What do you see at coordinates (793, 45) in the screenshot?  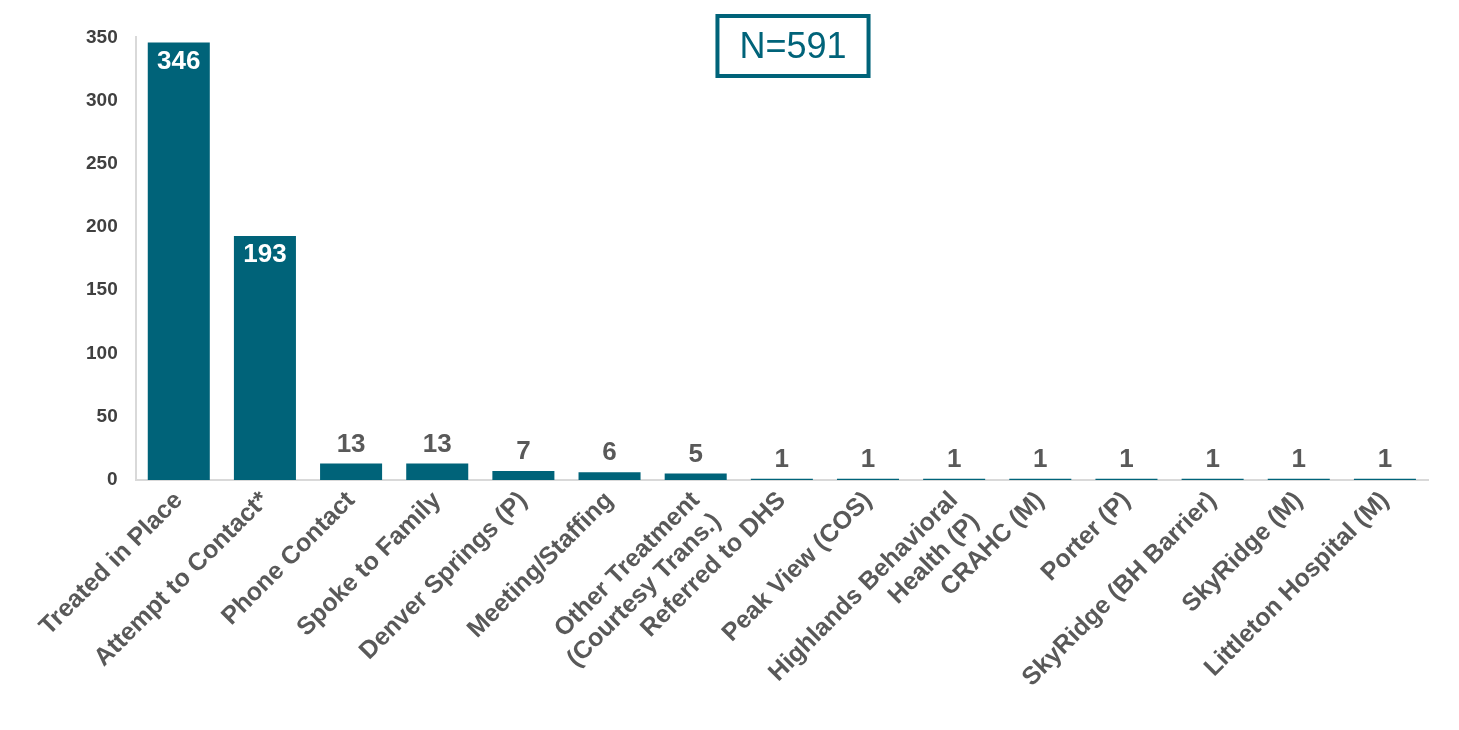 I see `annotation: N=591` at bounding box center [793, 45].